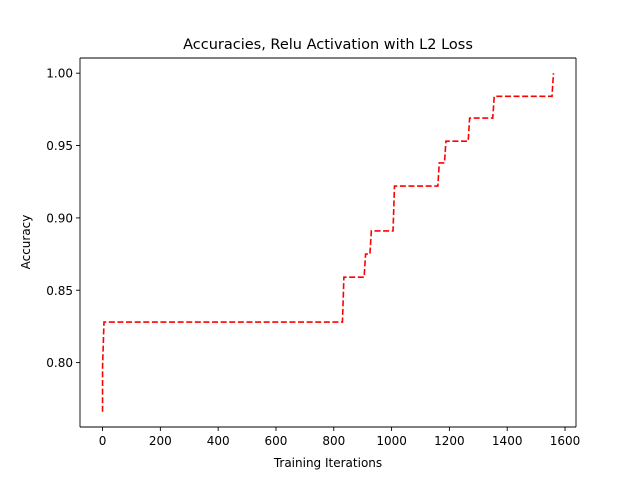 Image resolution: width=640 pixels, height=485 pixels. I want to click on x-tick-label: 1400, so click(507, 441).